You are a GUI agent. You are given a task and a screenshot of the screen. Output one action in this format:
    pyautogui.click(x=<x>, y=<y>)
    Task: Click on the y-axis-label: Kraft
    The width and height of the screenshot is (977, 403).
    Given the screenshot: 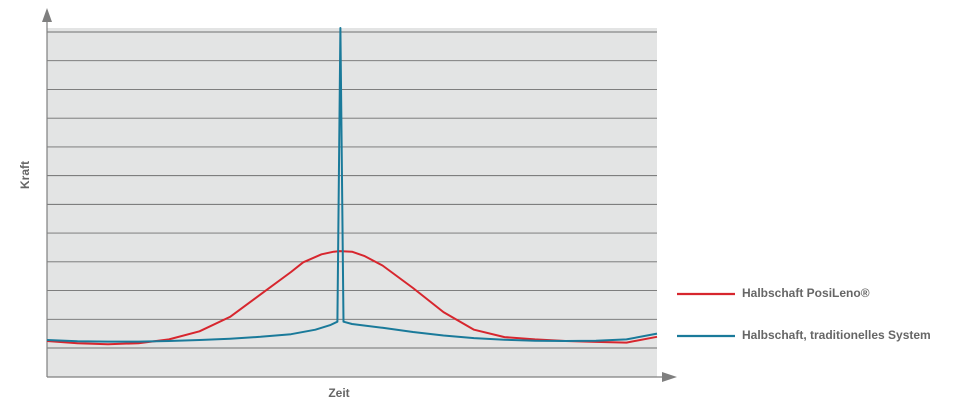 What is the action you would take?
    pyautogui.click(x=25, y=175)
    